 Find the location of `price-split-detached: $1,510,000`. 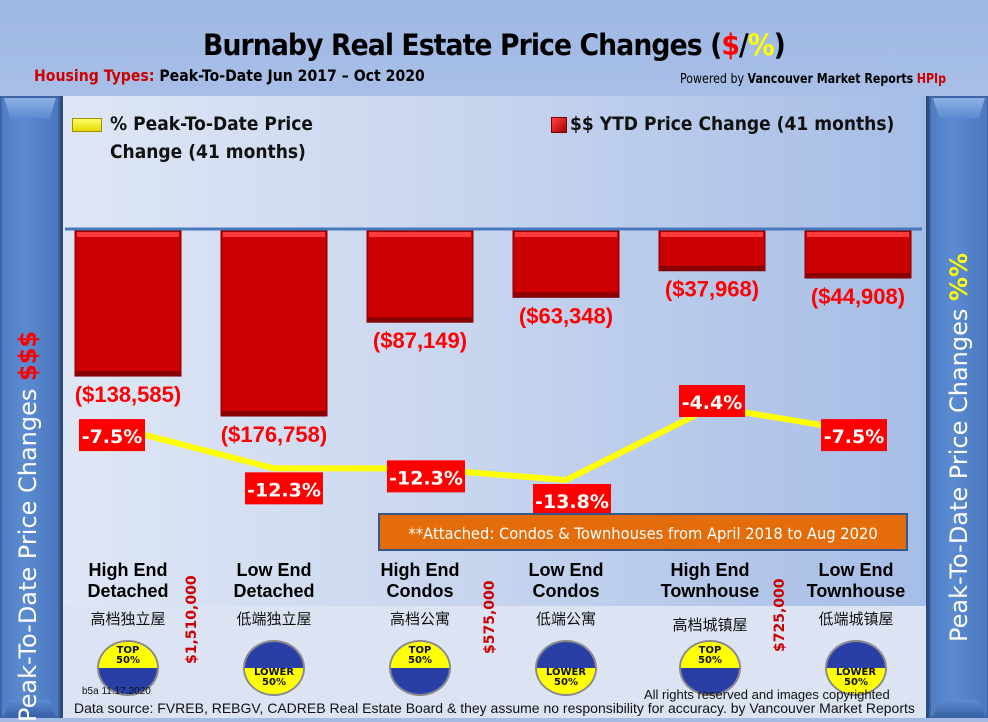

price-split-detached: $1,510,000 is located at coordinates (192, 619).